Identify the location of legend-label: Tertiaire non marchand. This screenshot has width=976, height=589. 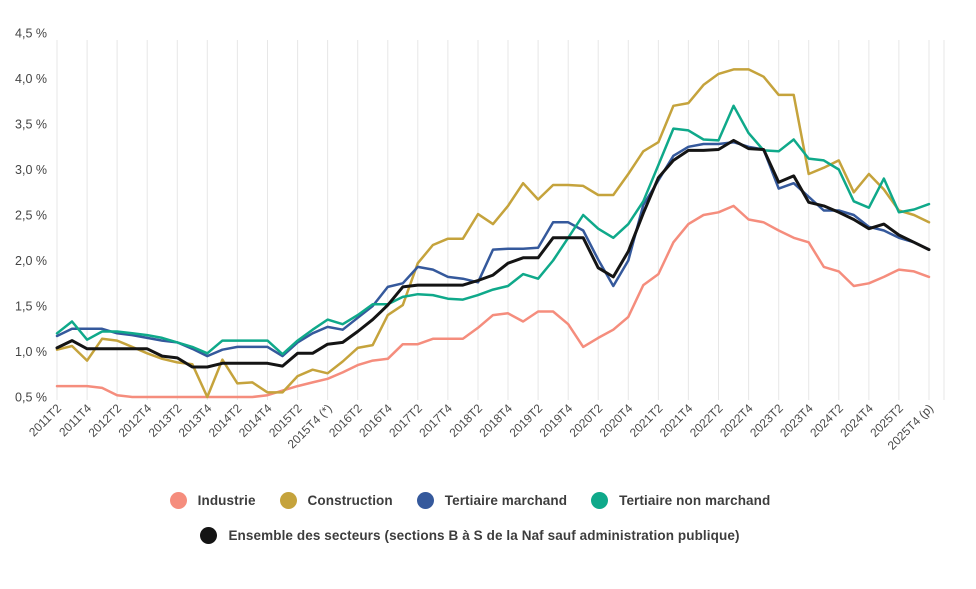
(695, 500).